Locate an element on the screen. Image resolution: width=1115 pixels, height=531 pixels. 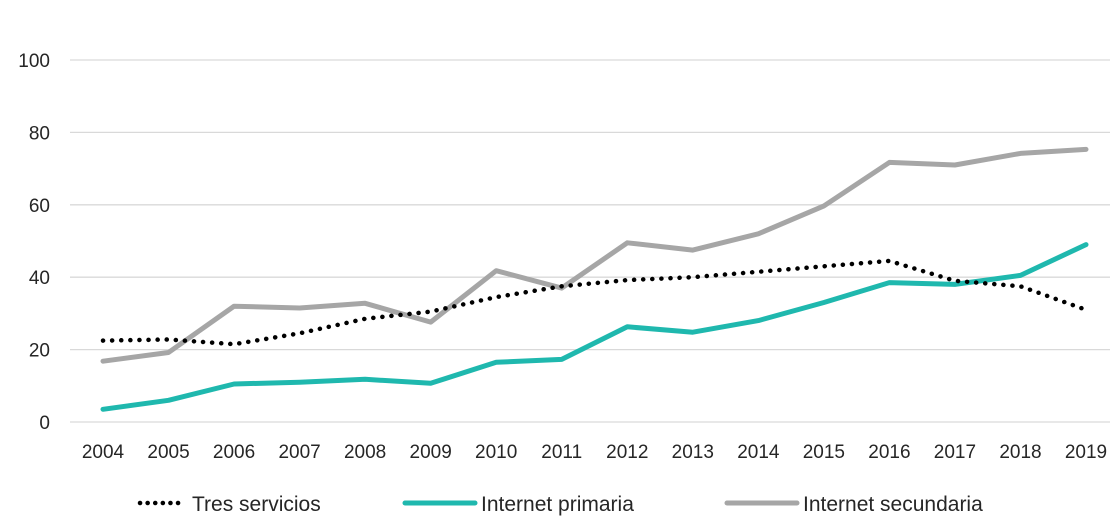
x-tick-label: 2012 is located at coordinates (627, 452).